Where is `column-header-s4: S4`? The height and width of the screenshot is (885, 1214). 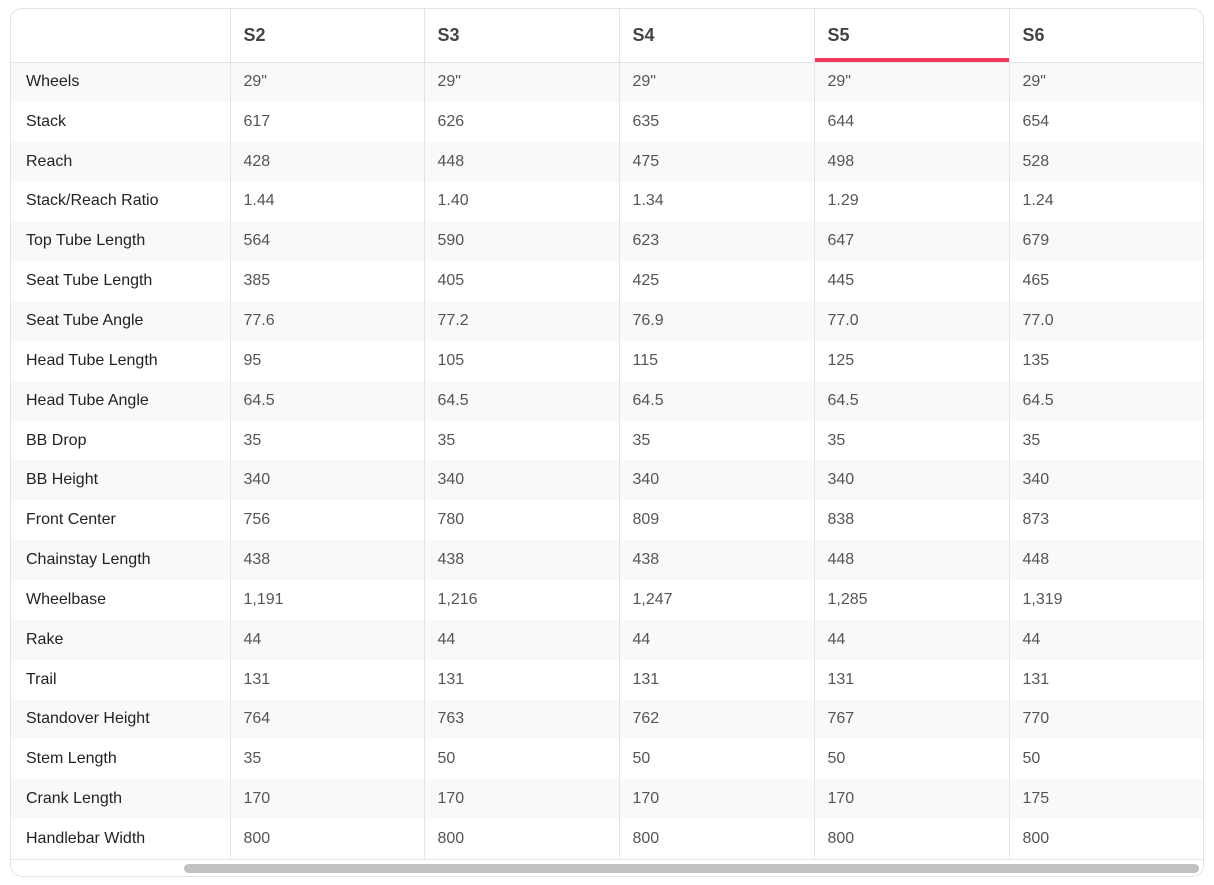 column-header-s4: S4 is located at coordinates (717, 36).